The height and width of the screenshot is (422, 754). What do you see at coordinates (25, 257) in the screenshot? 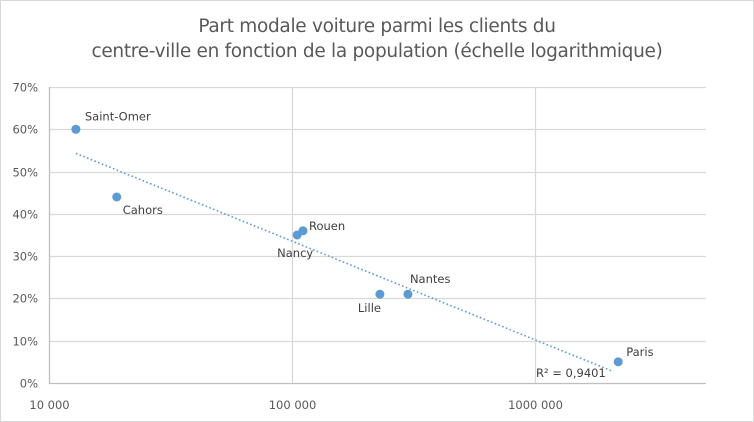
I see `y-tick-label: 30%` at bounding box center [25, 257].